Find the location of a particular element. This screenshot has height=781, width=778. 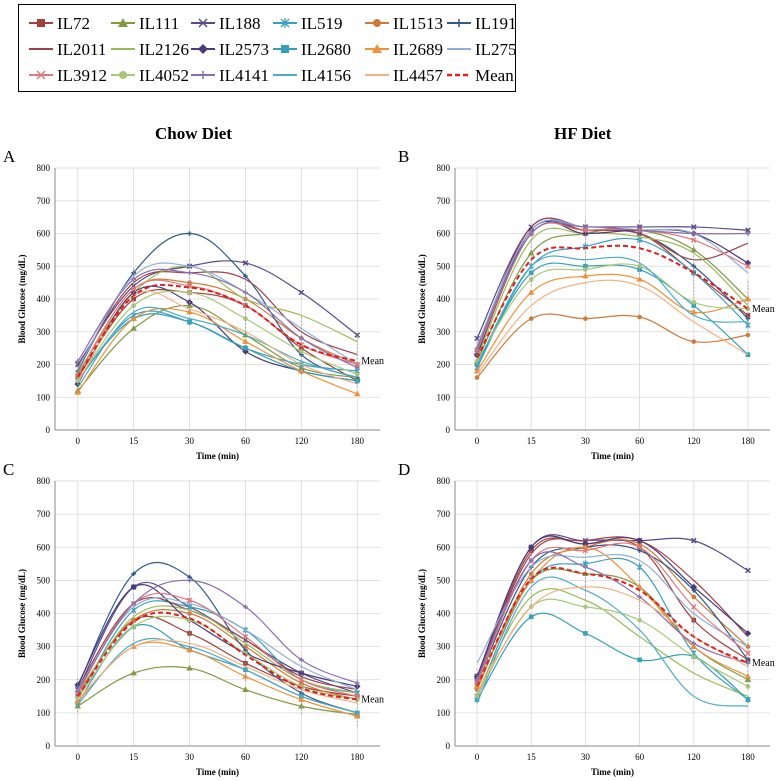

y-tick-label: 0 is located at coordinates (48, 430).